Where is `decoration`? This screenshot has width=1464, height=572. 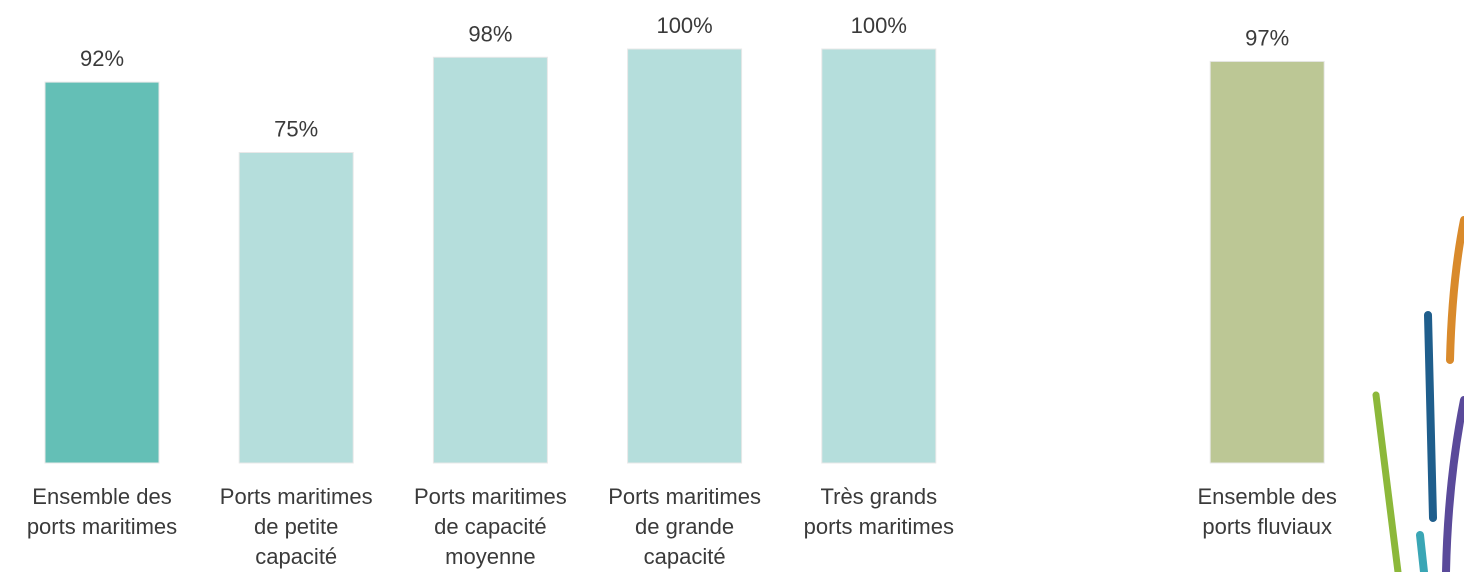 decoration is located at coordinates (1418, 394).